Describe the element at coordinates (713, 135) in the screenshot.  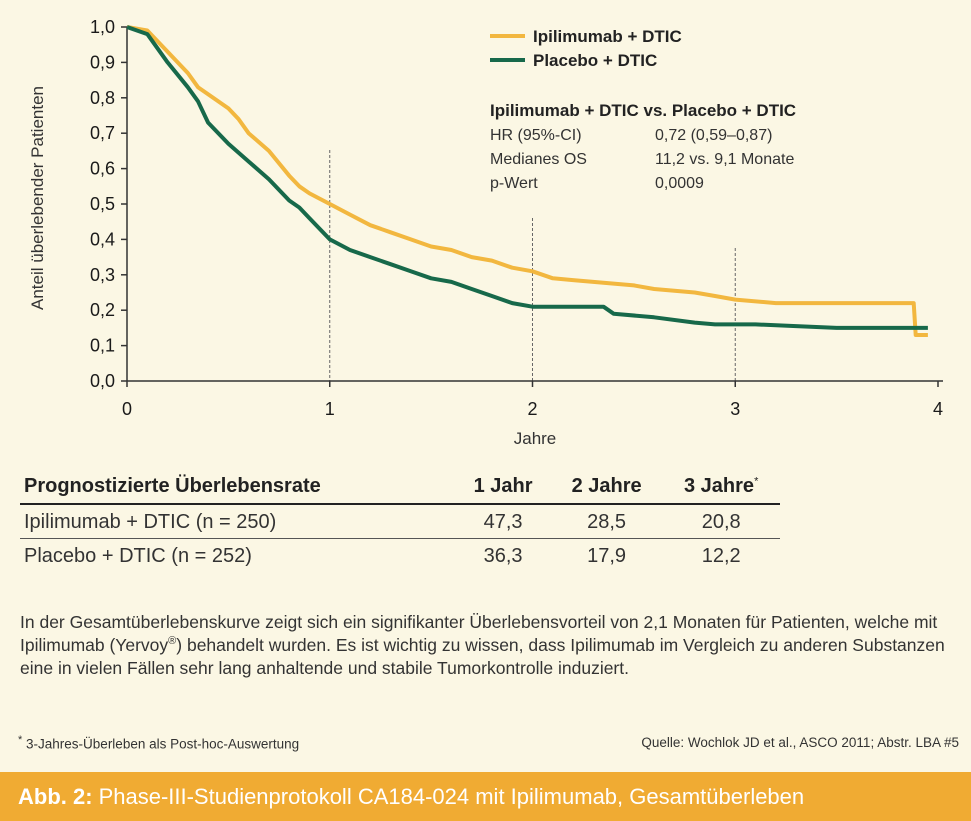
I see `stats-value-hr: 0,72 (0,59–0,87)` at that location.